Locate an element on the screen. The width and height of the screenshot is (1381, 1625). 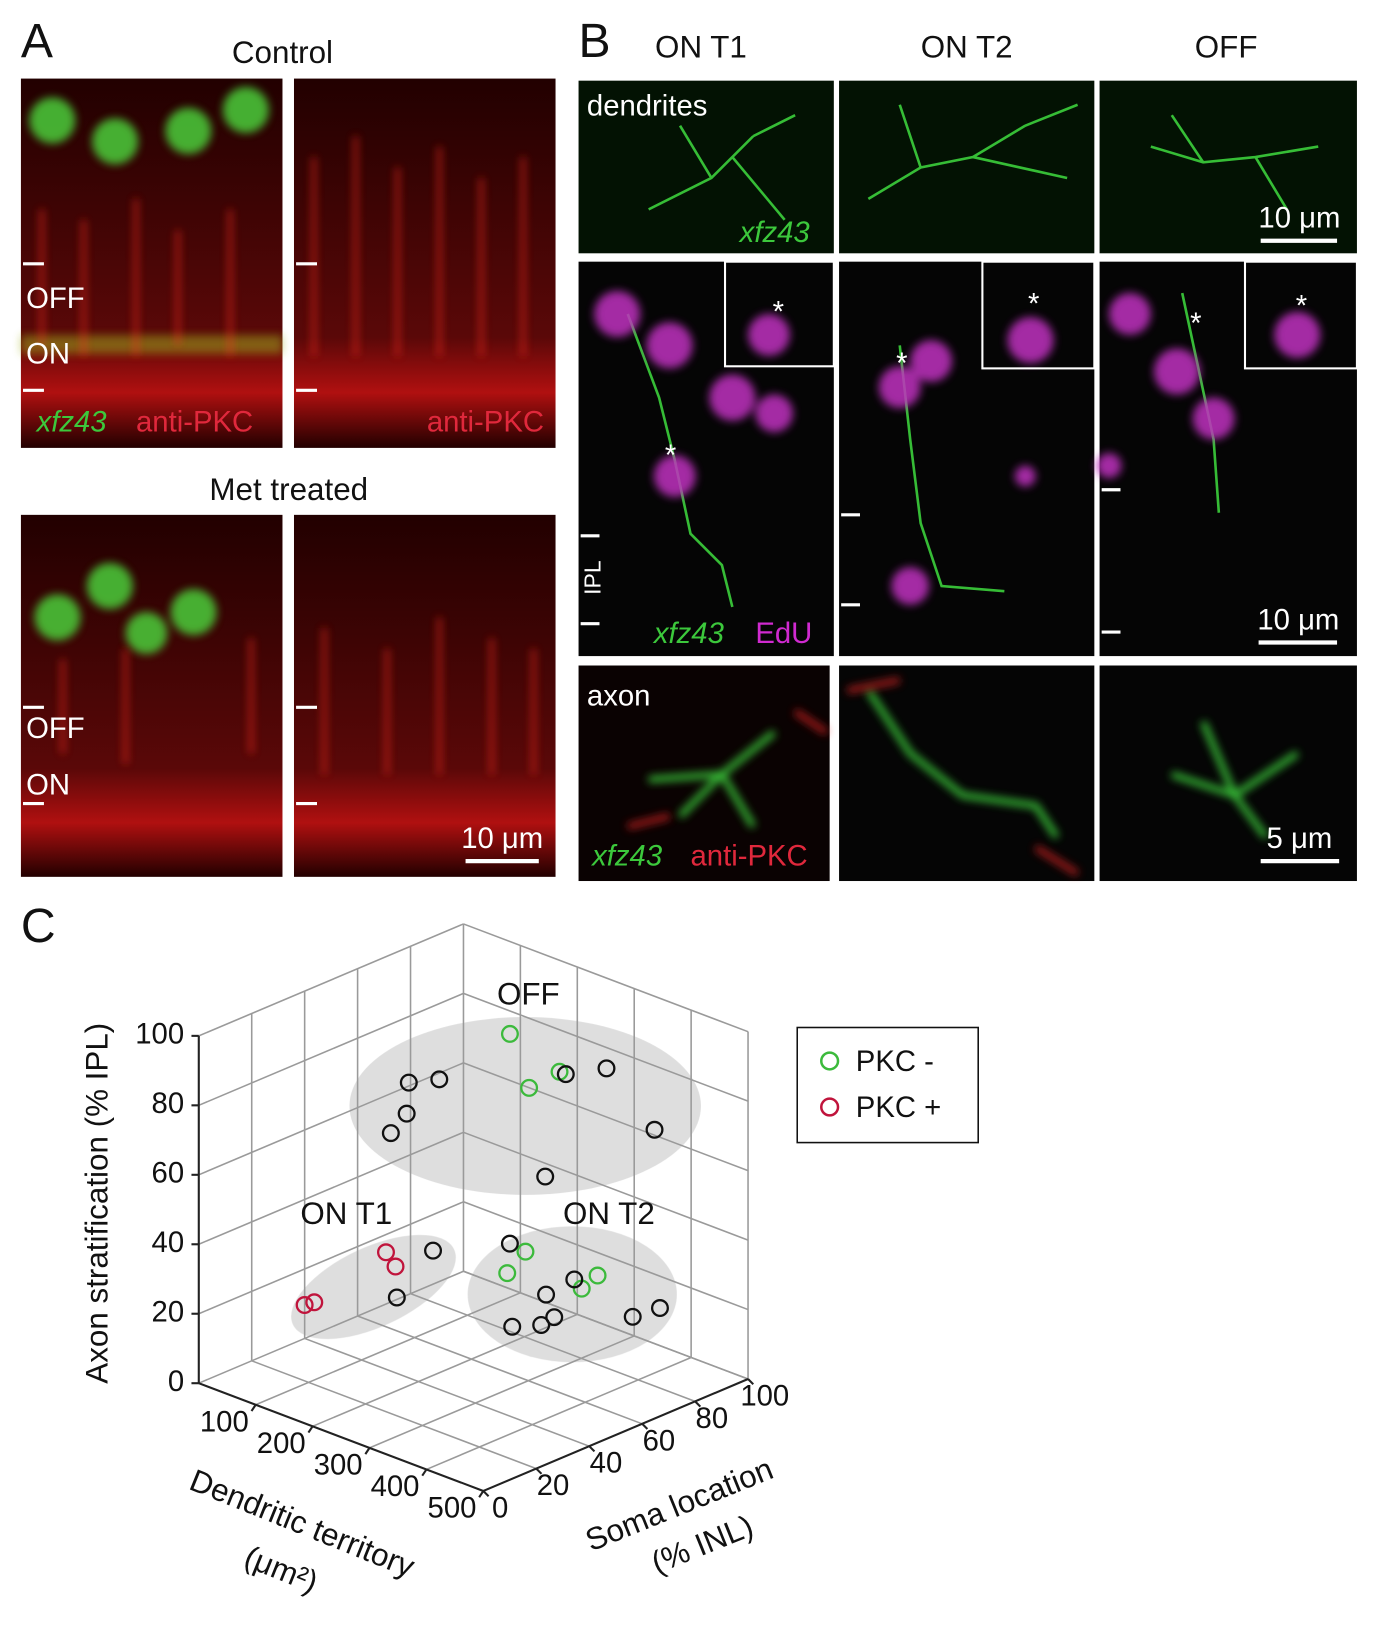
x-tick-label: 400 is located at coordinates (395, 1486).